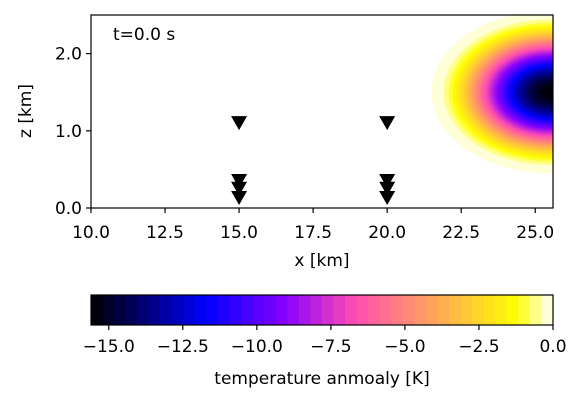  Describe the element at coordinates (535, 233) in the screenshot. I see `x-tick-label: 25.0` at that location.